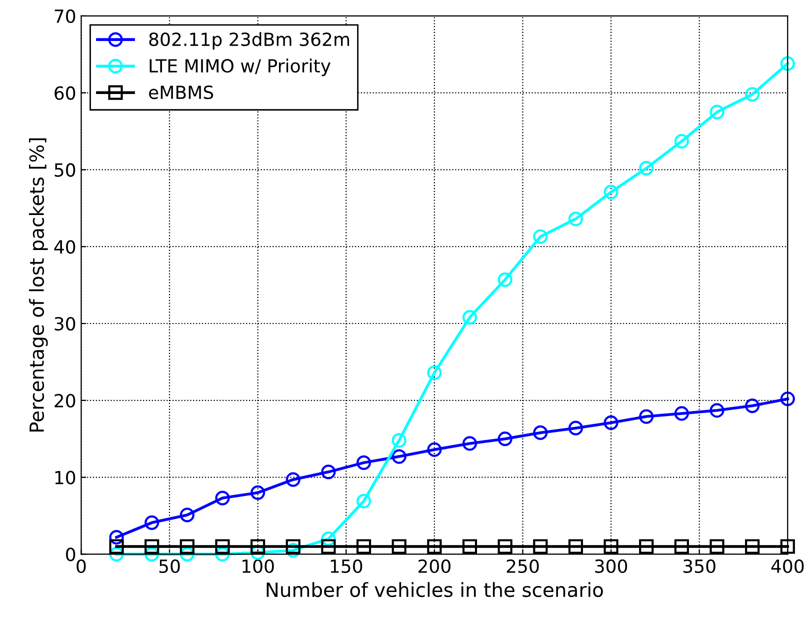 The width and height of the screenshot is (812, 637). I want to click on legend-label: 802.11p 23dBm 362m, so click(249, 41).